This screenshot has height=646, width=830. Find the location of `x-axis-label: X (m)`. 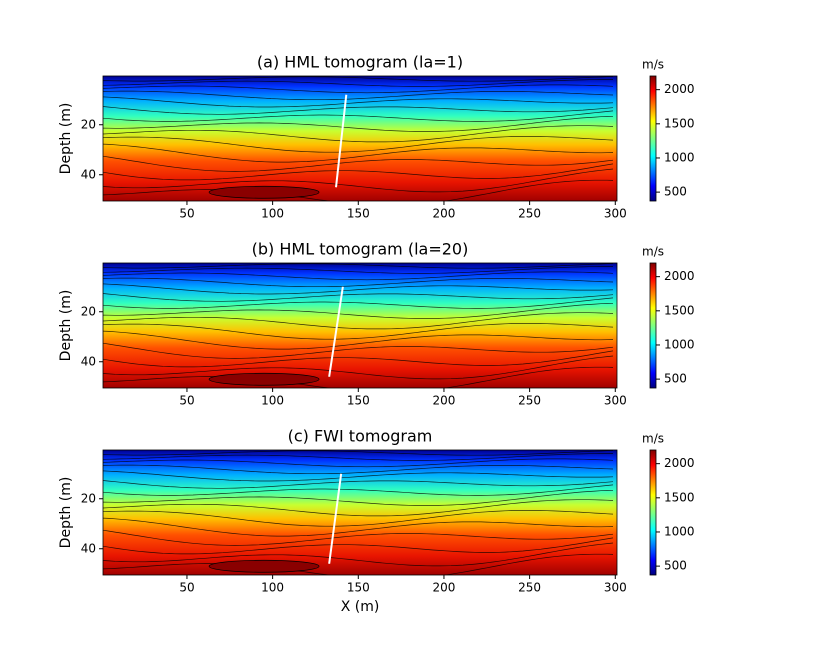

x-axis-label: X (m) is located at coordinates (360, 607).